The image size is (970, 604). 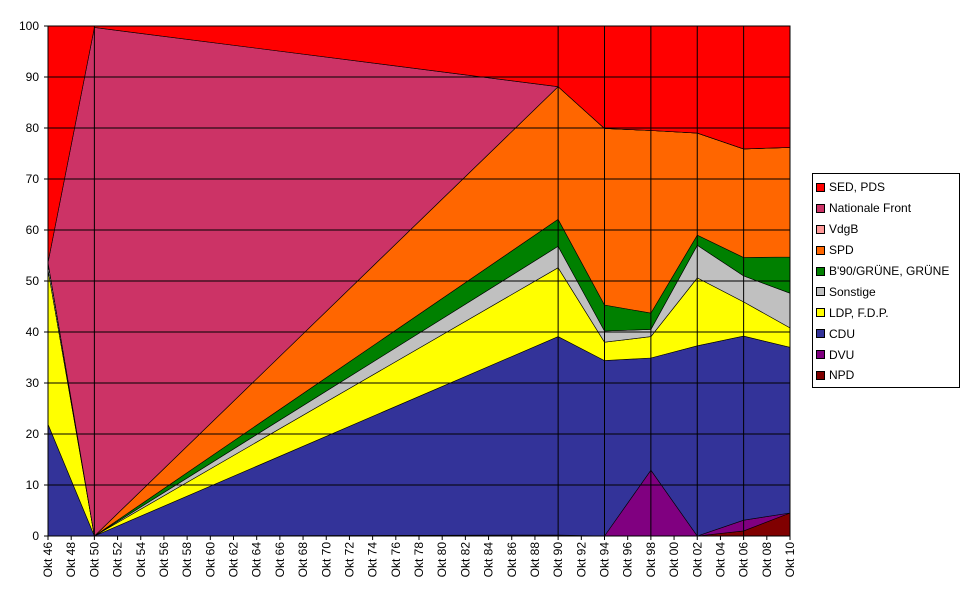 What do you see at coordinates (465, 560) in the screenshot?
I see `x-tick-label: Okt 82` at bounding box center [465, 560].